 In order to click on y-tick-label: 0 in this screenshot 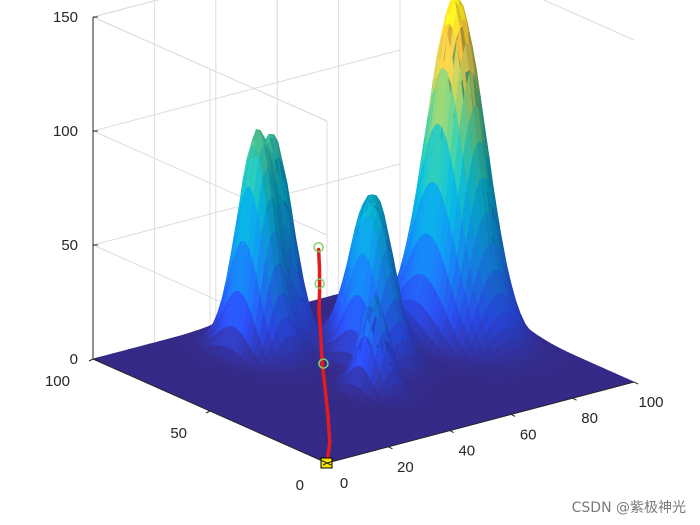, I will do `click(300, 485)`.